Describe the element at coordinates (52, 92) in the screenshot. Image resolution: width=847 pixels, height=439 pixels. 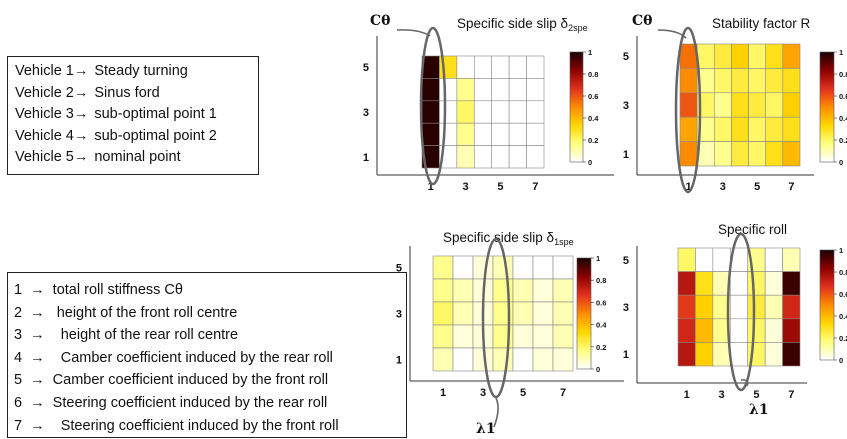
I see `vehicle-legend-label: Vehicle 2→` at that location.